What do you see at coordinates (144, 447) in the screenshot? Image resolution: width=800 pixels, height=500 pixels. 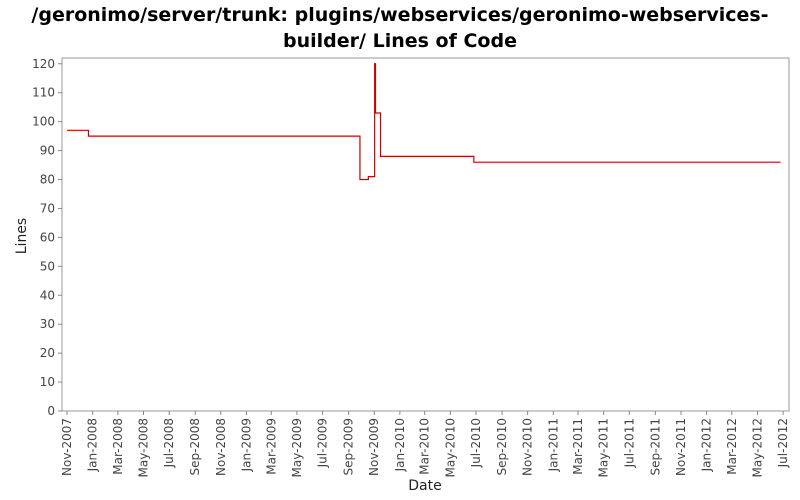 I see `x-tick-label: May-2008` at bounding box center [144, 447].